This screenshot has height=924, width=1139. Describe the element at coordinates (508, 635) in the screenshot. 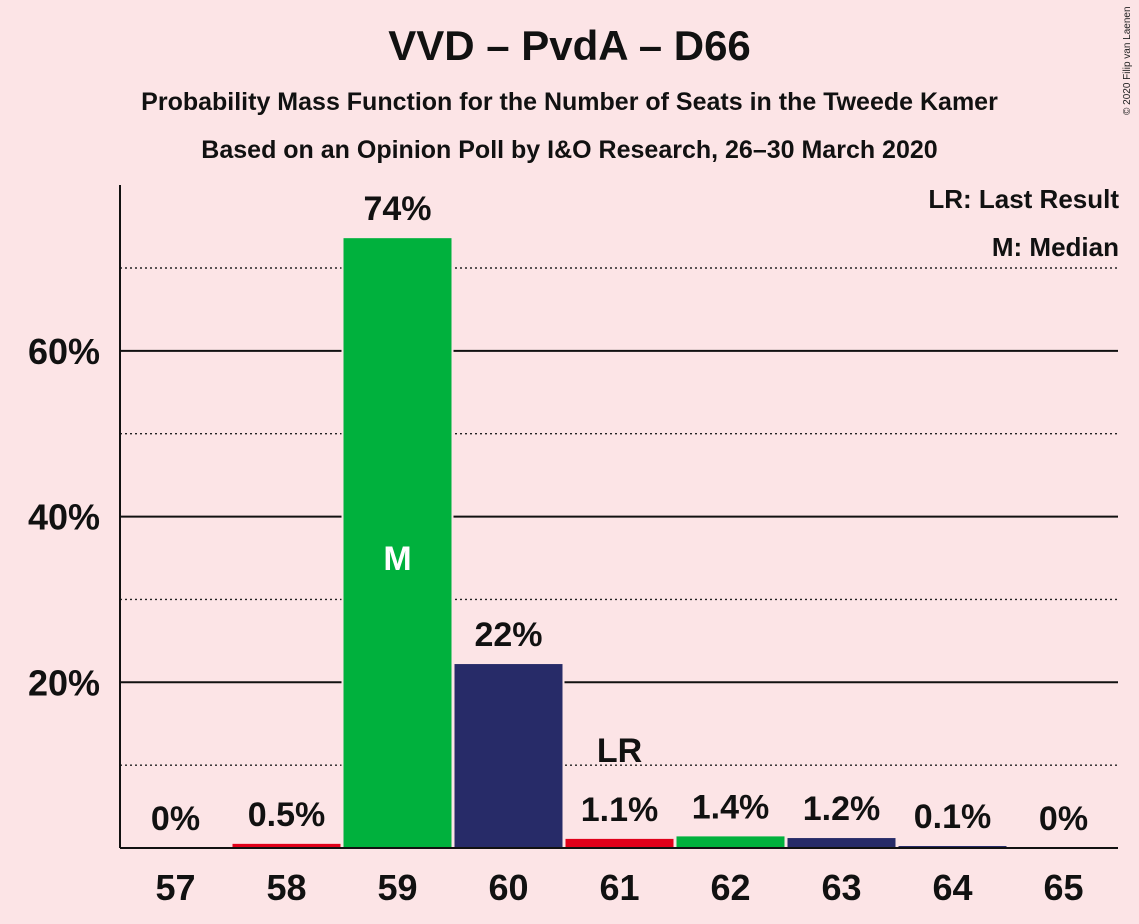

I see `value-label-60: 22%` at that location.